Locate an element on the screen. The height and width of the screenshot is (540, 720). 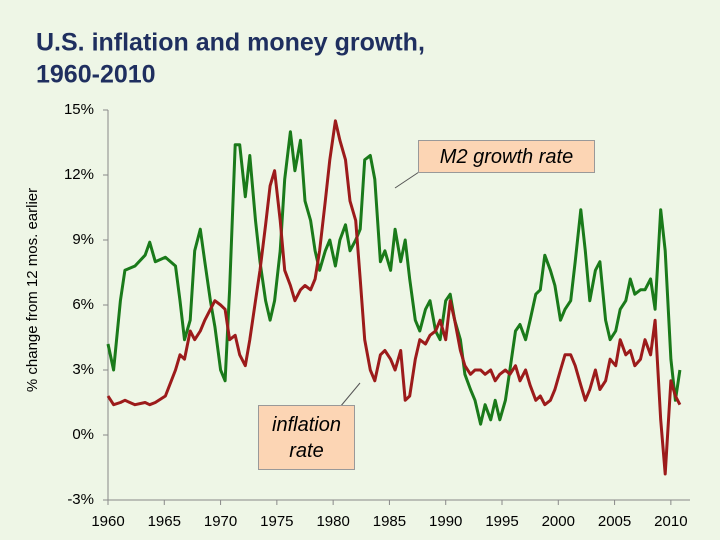
y-tick-label: 3% is located at coordinates (83, 369).